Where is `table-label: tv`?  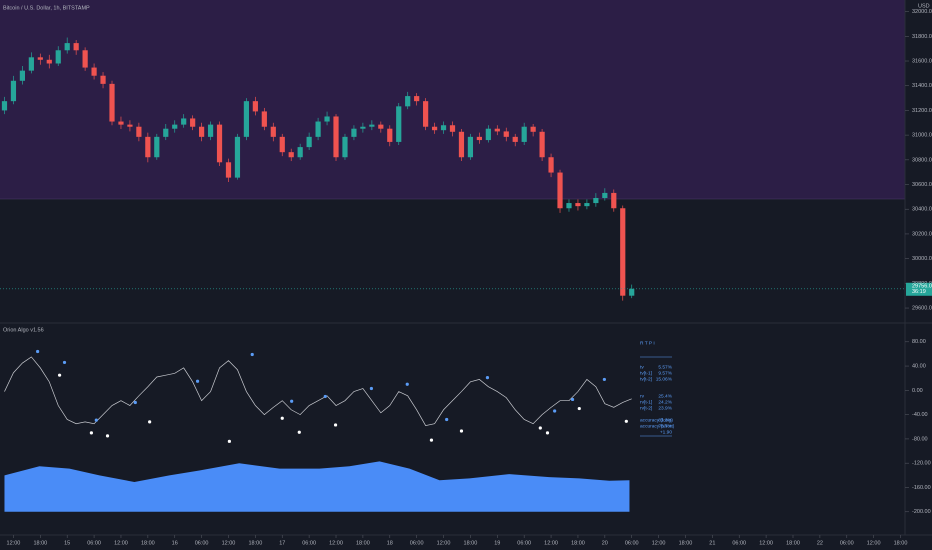
table-label: tv is located at coordinates (642, 367).